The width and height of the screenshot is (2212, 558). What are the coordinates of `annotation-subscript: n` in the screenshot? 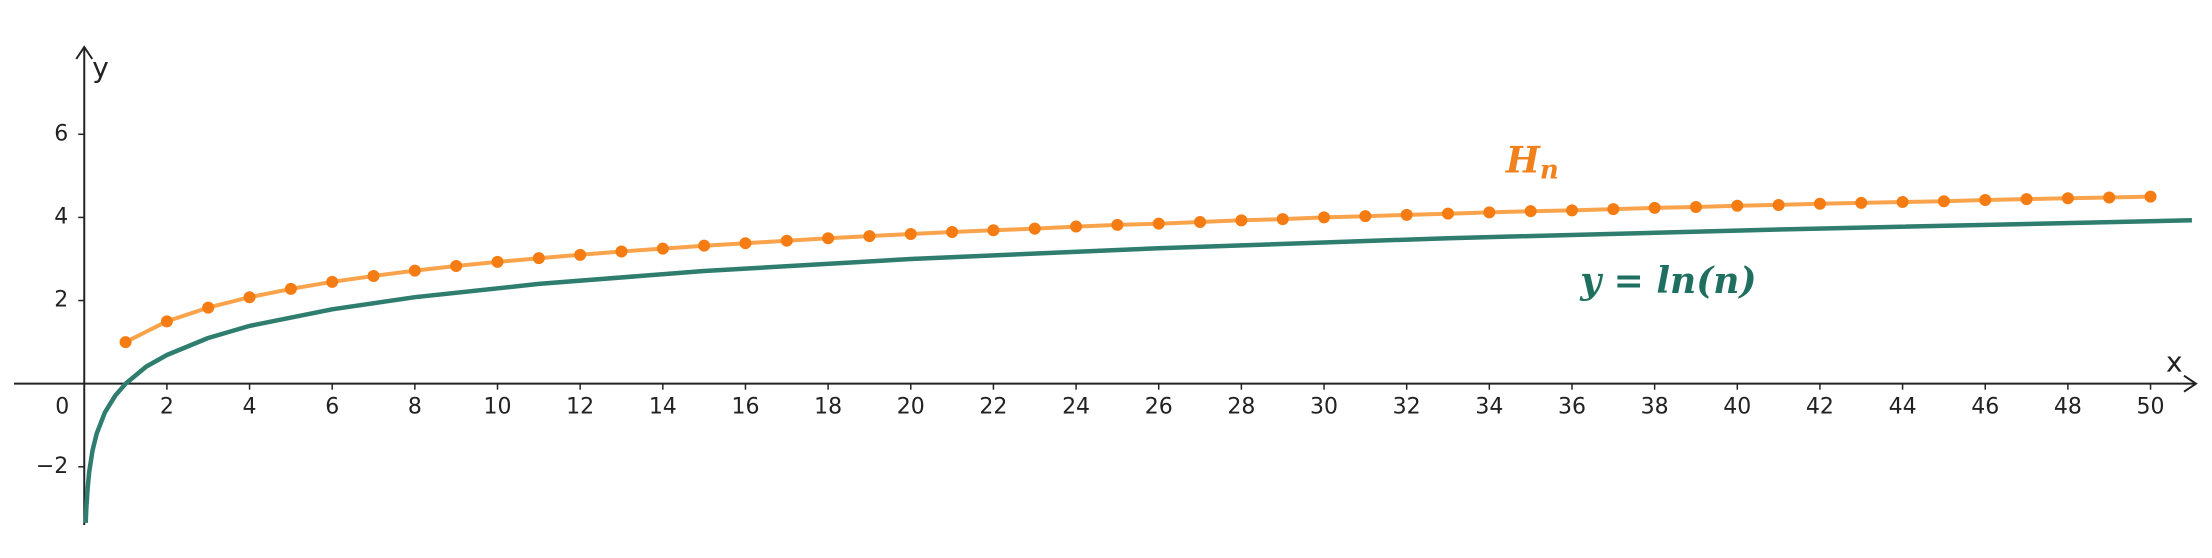 It's located at (1549, 170).